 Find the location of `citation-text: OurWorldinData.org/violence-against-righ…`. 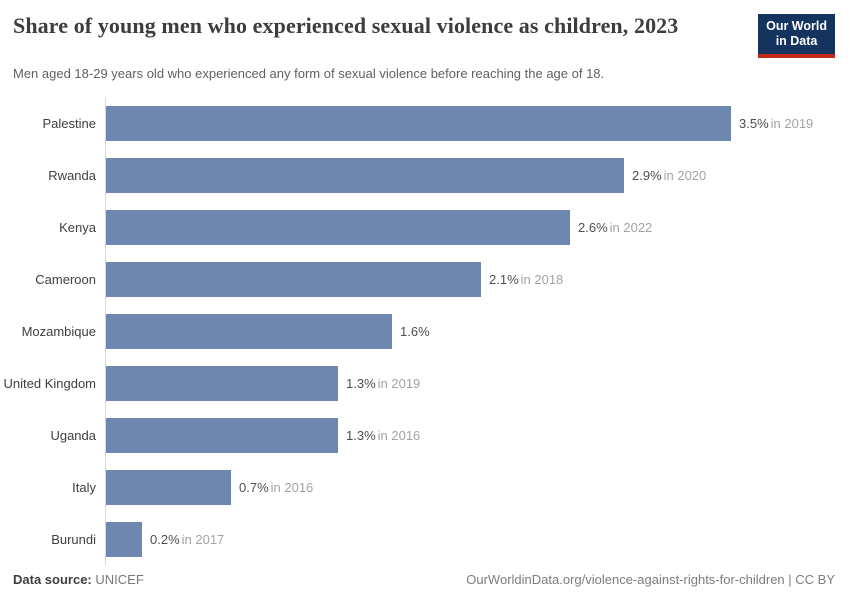

citation-text: OurWorldinData.org/violence-against-righ… is located at coordinates (650, 579).